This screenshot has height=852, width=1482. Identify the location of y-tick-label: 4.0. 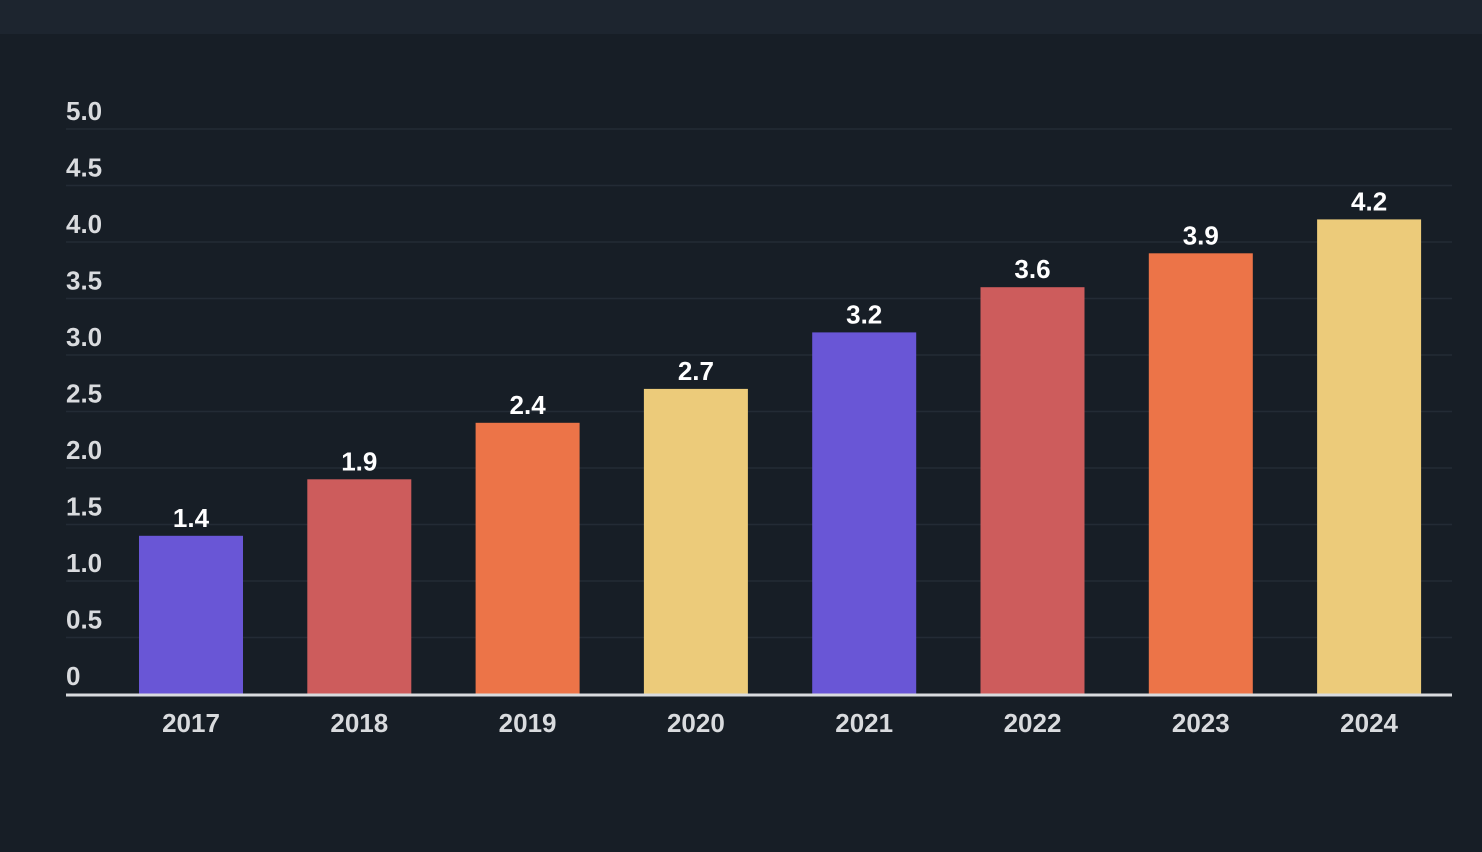
(84, 224).